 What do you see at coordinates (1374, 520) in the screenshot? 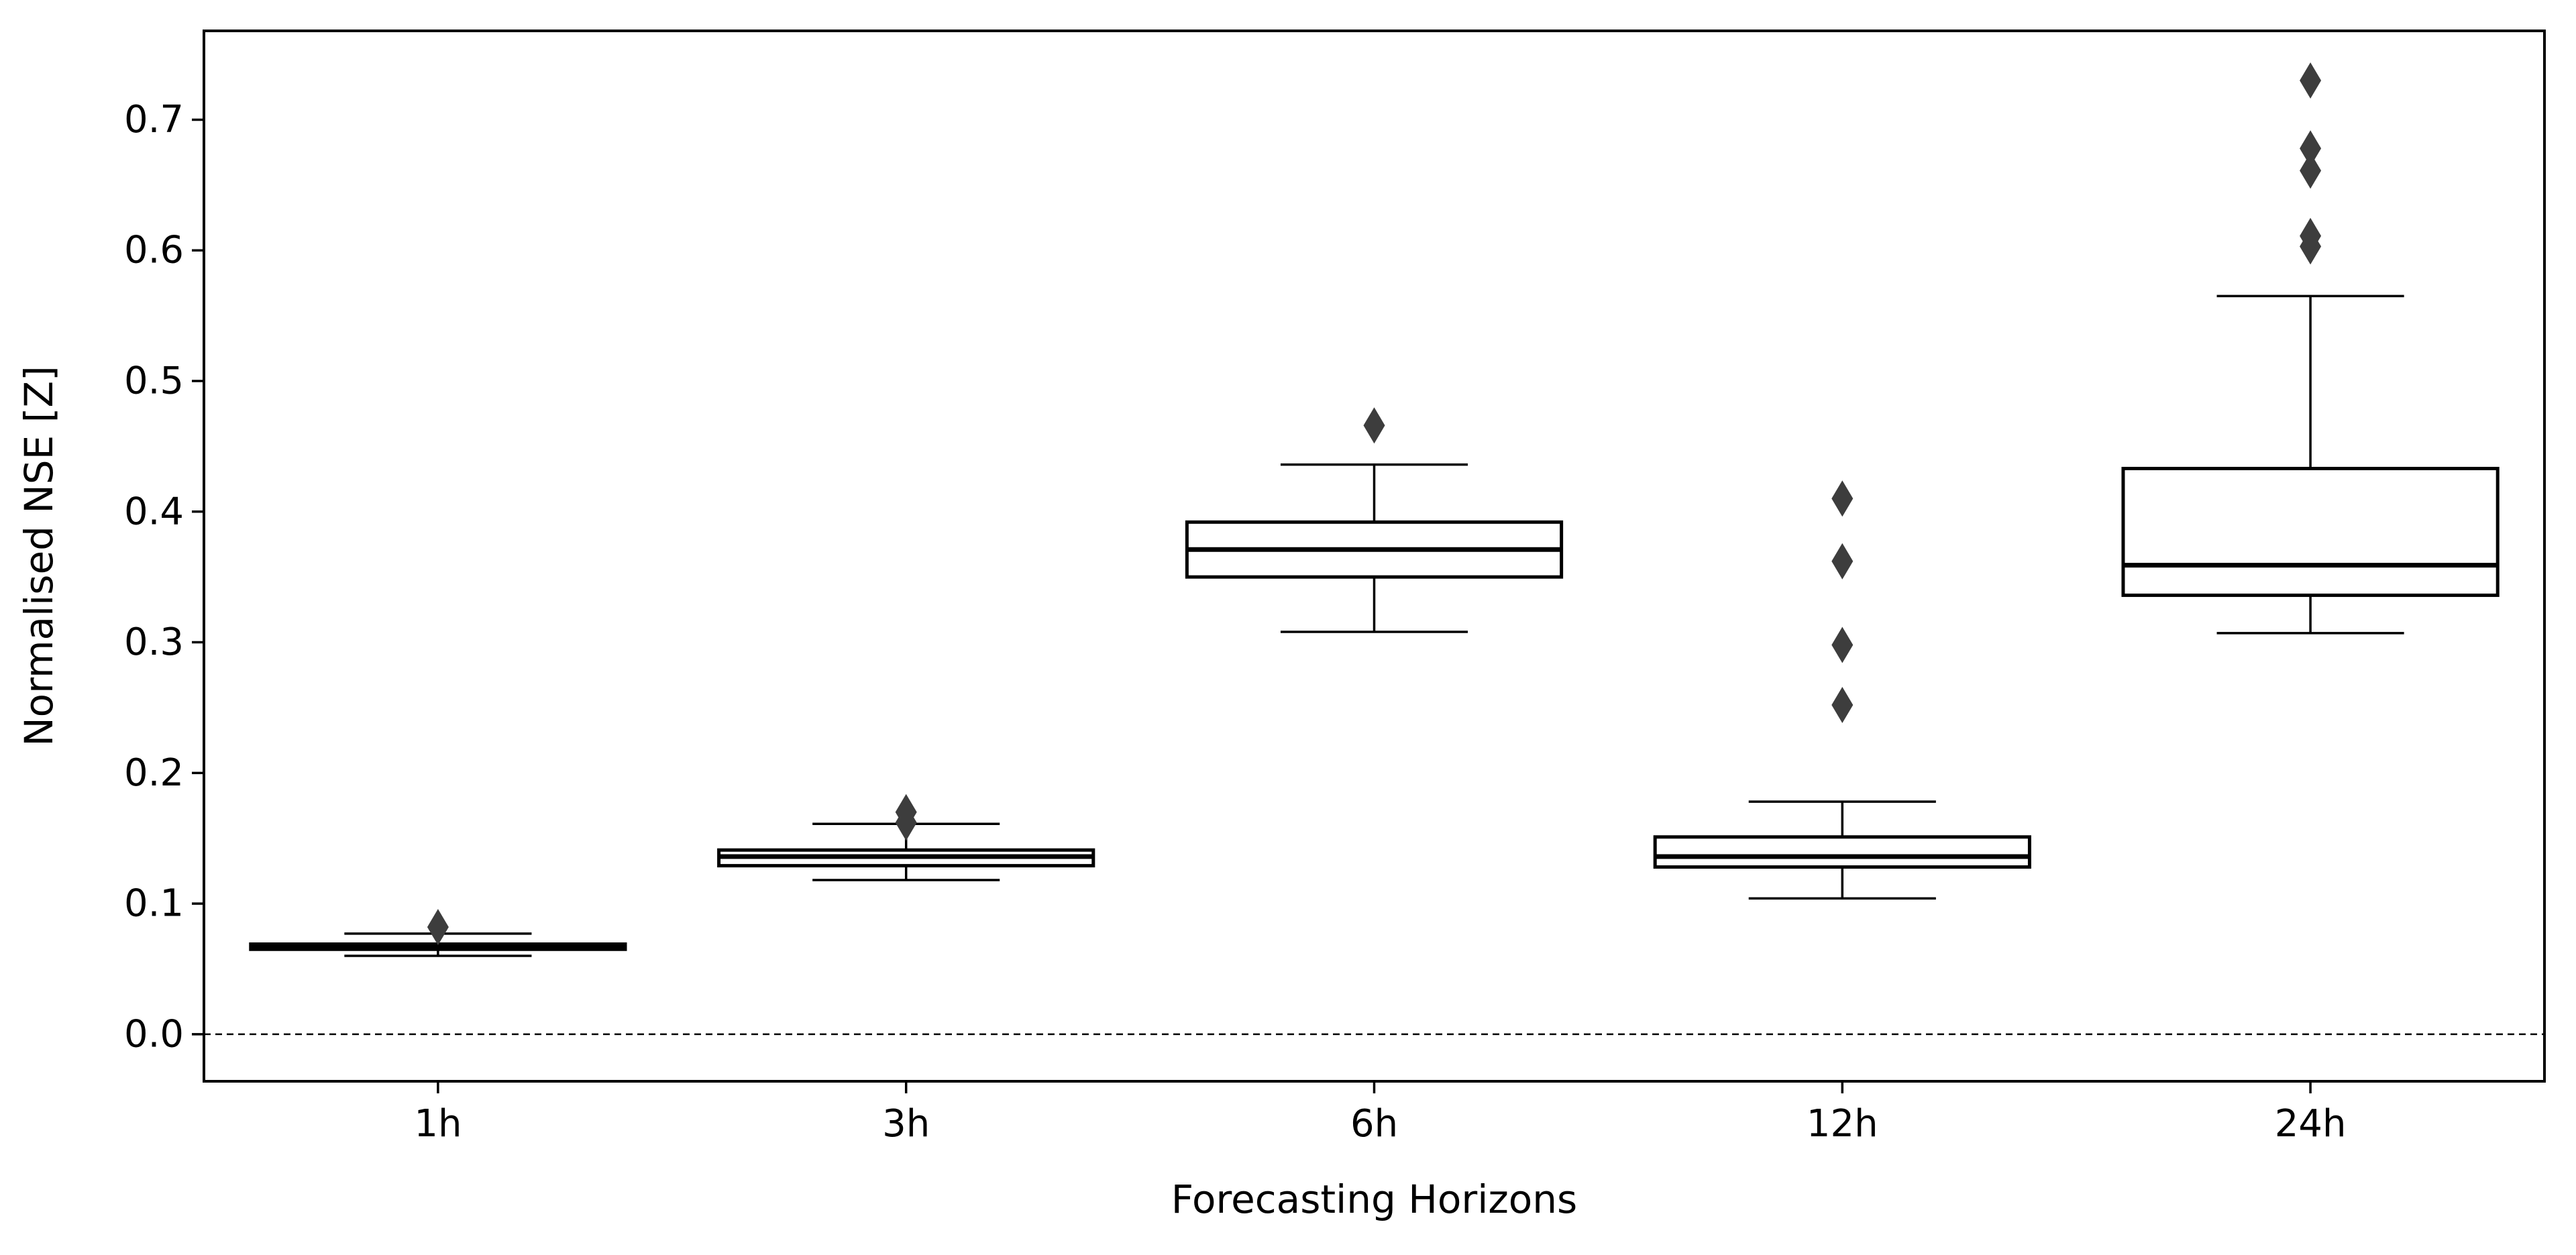
I see `box-6h` at bounding box center [1374, 520].